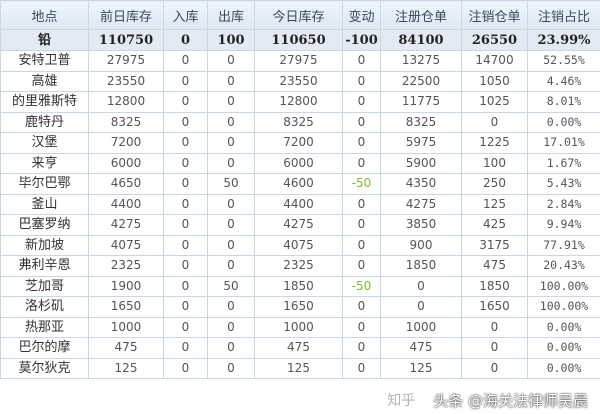  I want to click on cell-prev-stock: 1900, so click(126, 286).